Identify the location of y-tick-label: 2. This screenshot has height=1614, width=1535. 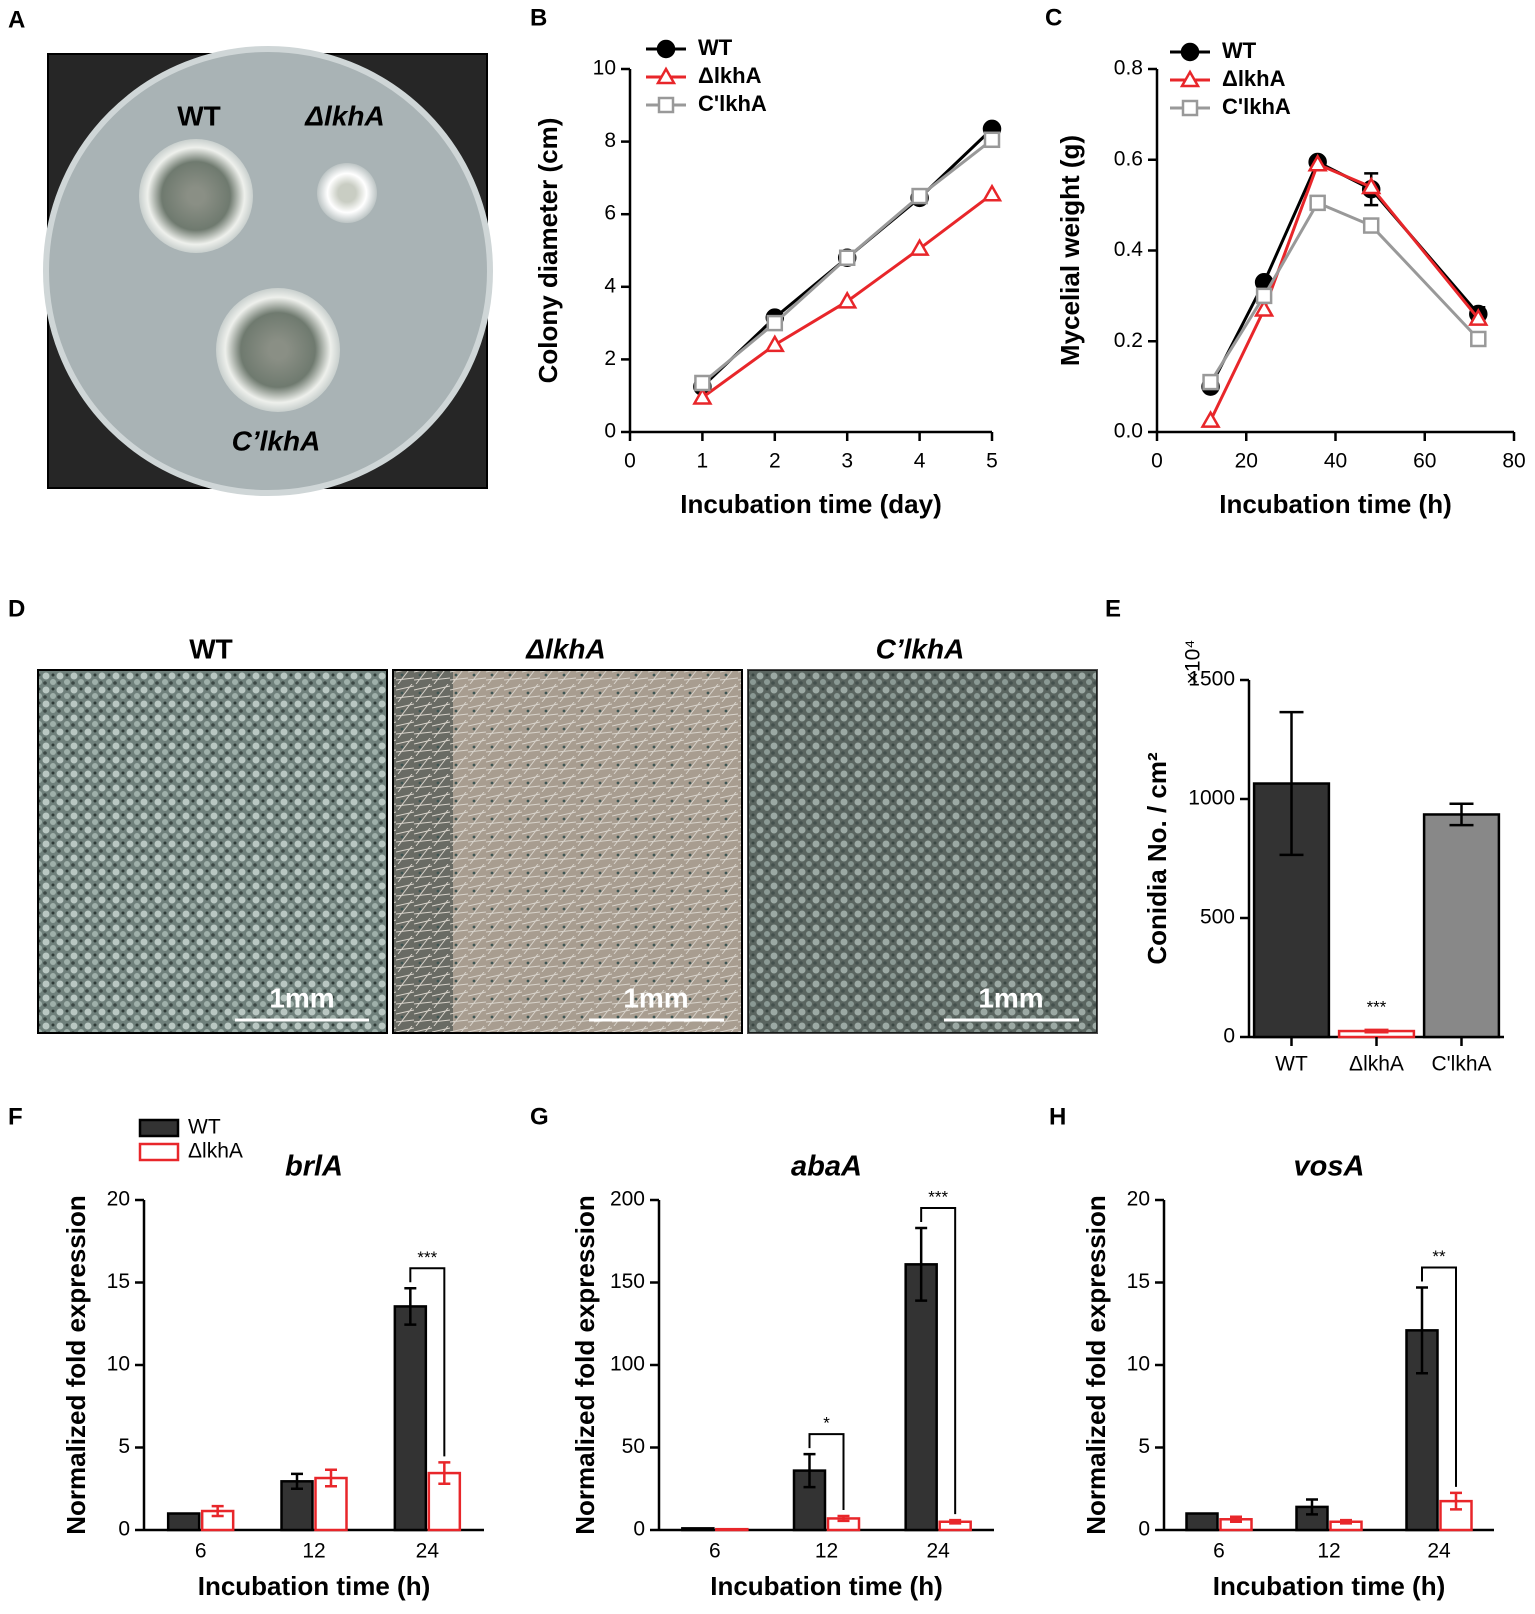
(610, 358).